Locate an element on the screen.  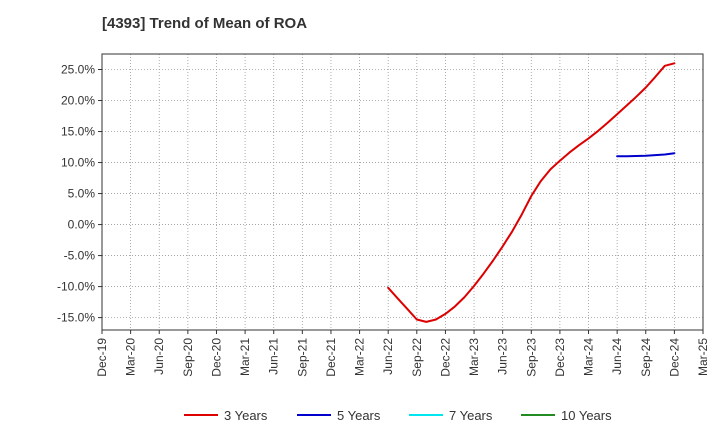
x-tick-label: Mar-20 is located at coordinates (131, 357).